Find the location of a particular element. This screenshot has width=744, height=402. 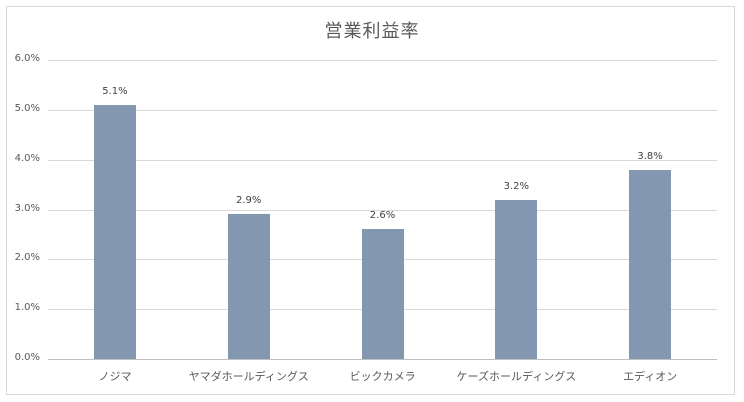

y-tick-label: 2.0% is located at coordinates (27, 258).